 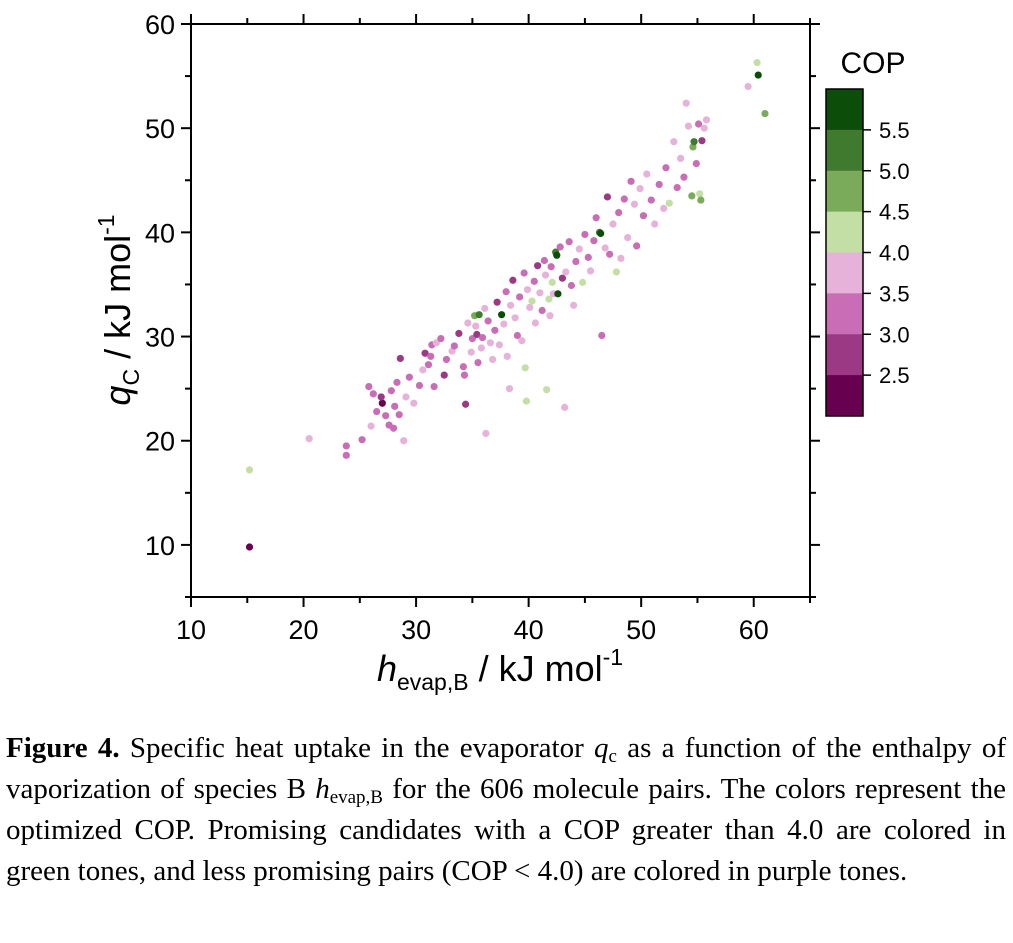 I want to click on y-tick-label: 10, so click(x=160, y=546).